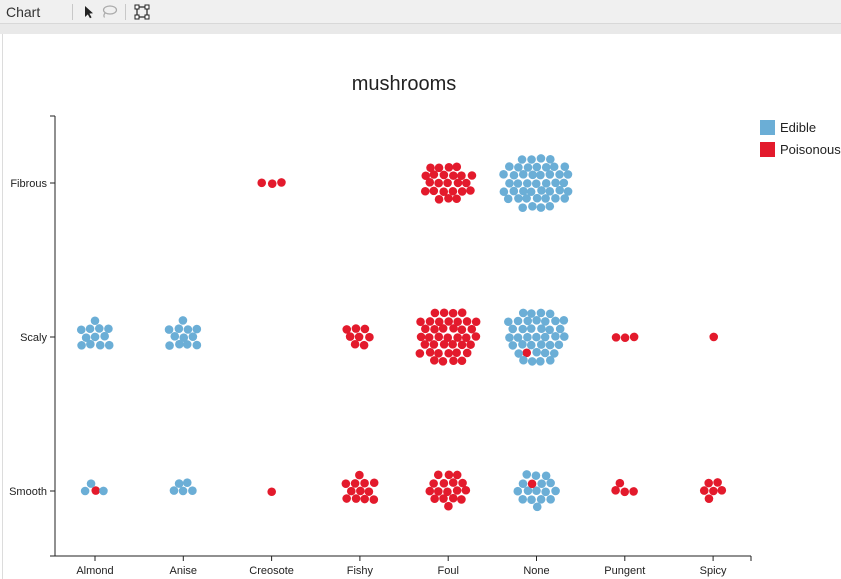 This screenshot has width=841, height=579. I want to click on chart-toolbar: Chart, so click(420, 12).